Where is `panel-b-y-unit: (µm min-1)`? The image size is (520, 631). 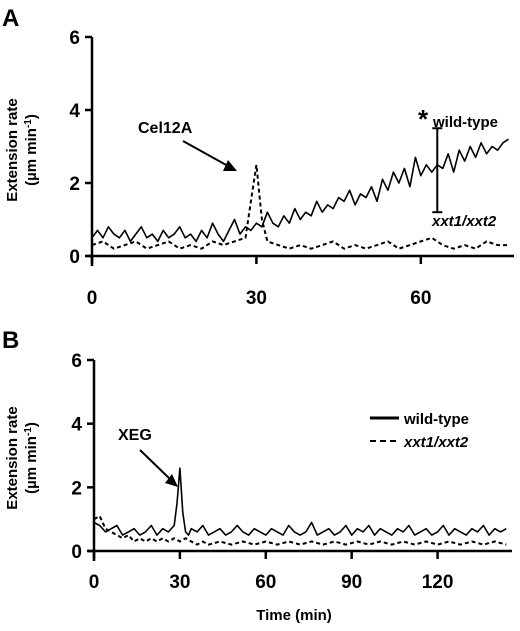 panel-b-y-unit: (µm min-1) is located at coordinates (31, 458).